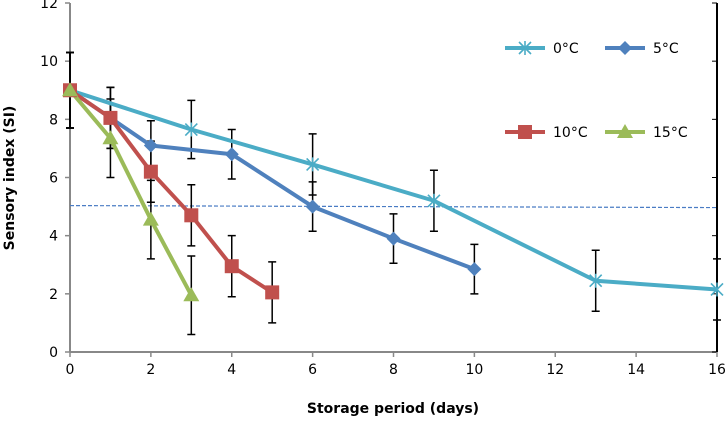  What do you see at coordinates (53, 295) in the screenshot?
I see `y-tick-label: 2` at bounding box center [53, 295].